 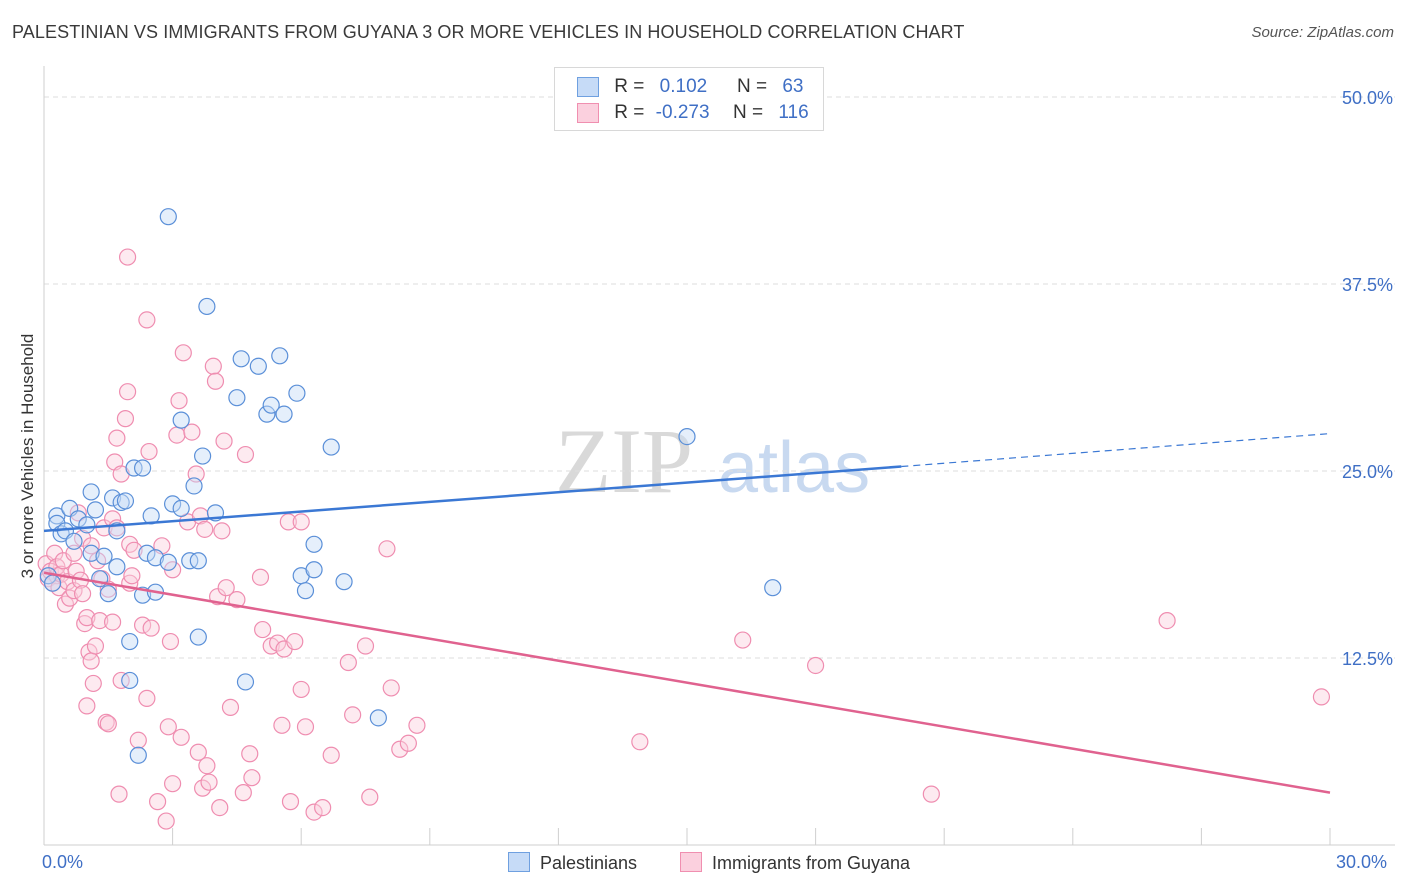 I want to click on legend-swatch-blue, so click(x=588, y=86).